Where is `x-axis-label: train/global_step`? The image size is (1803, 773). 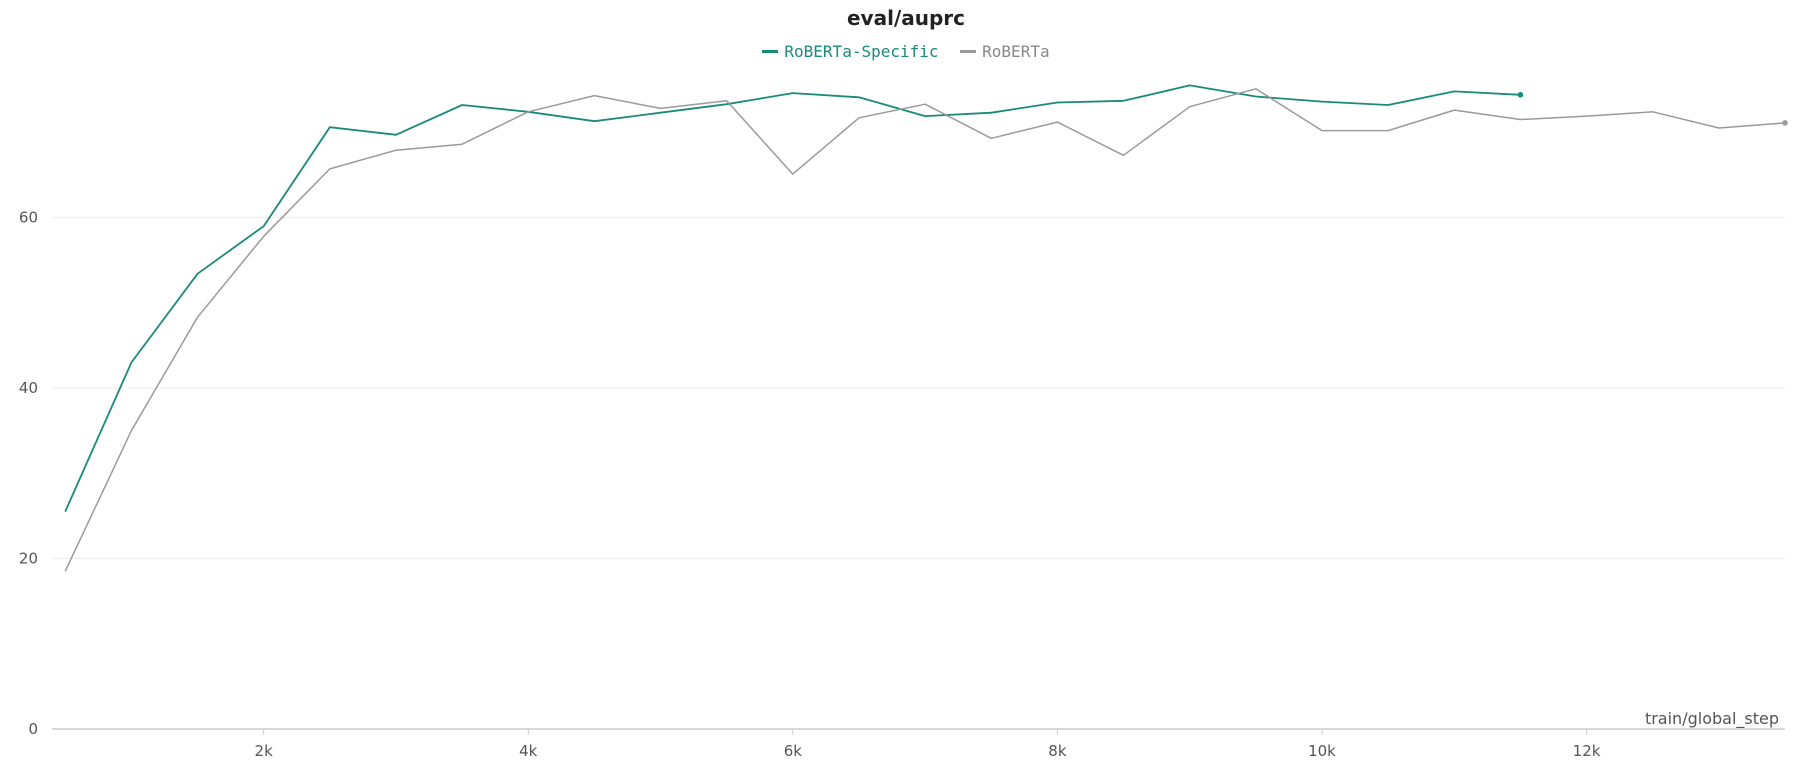
x-axis-label: train/global_step is located at coordinates (1712, 719).